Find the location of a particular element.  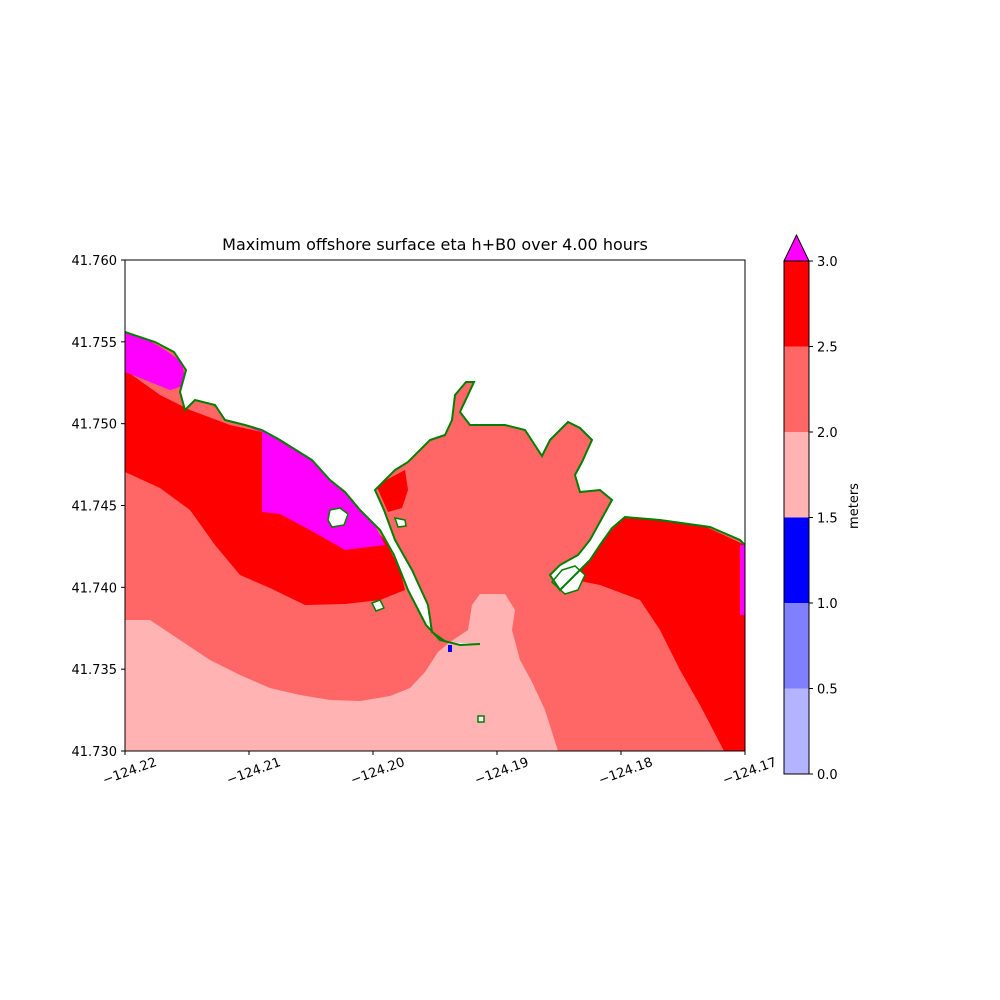

y-tick-label: 41.735 is located at coordinates (95, 670).